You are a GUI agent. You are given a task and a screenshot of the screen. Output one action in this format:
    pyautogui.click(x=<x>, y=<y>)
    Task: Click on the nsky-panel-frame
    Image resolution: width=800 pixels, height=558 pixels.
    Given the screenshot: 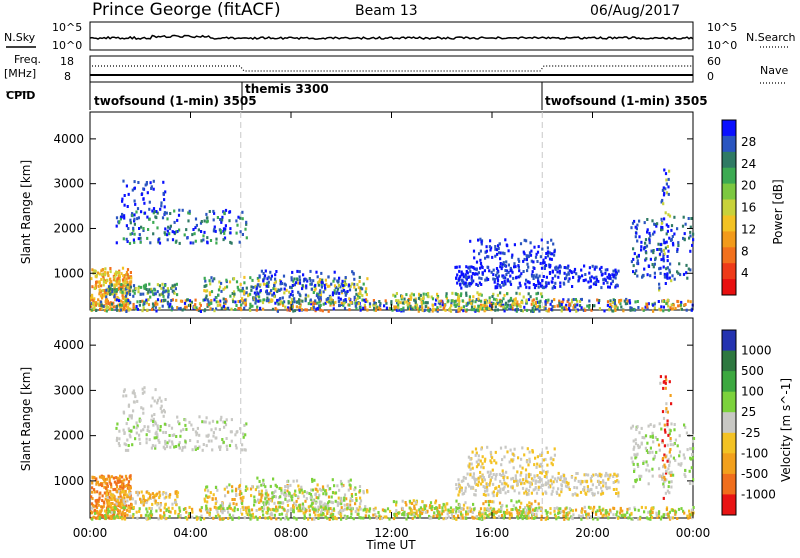 What is the action you would take?
    pyautogui.click(x=391, y=36)
    